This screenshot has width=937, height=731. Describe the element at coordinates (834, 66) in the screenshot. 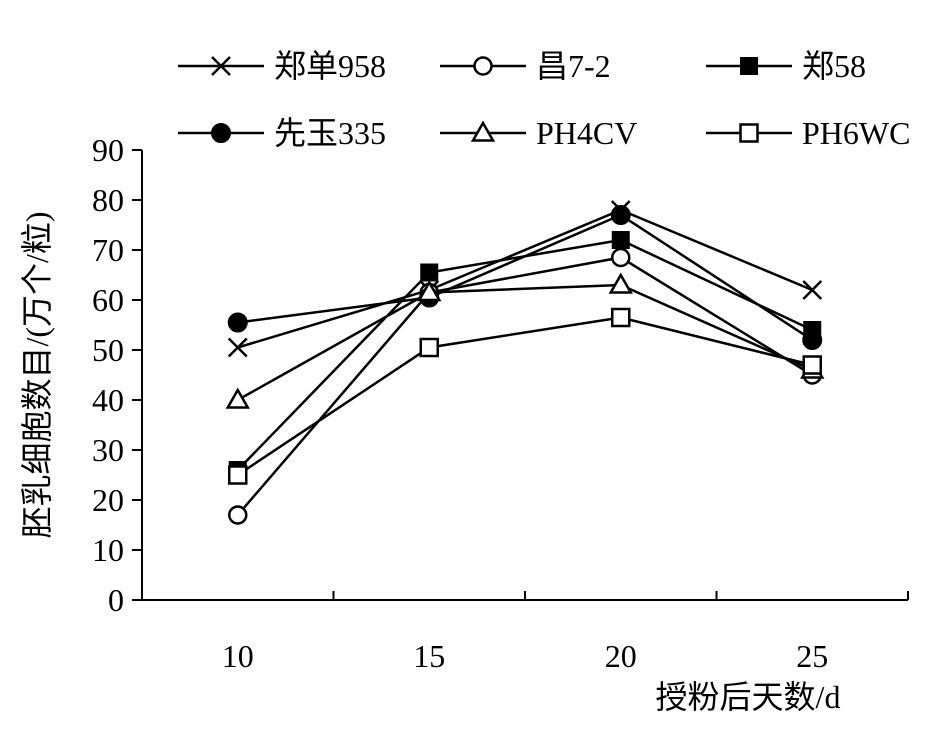

I see `legend-label: 郑58` at that location.